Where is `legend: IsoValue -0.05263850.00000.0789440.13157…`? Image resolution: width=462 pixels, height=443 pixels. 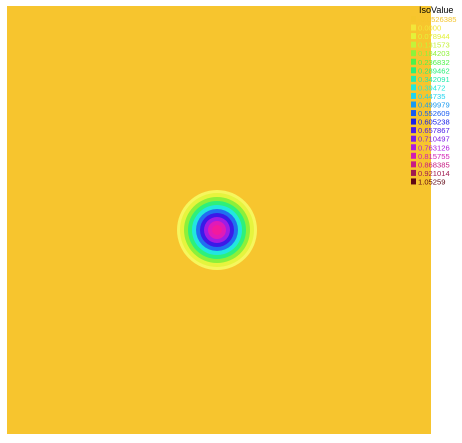
legend: IsoValue -0.05263850.00000.0789440.13157… is located at coordinates (433, 95).